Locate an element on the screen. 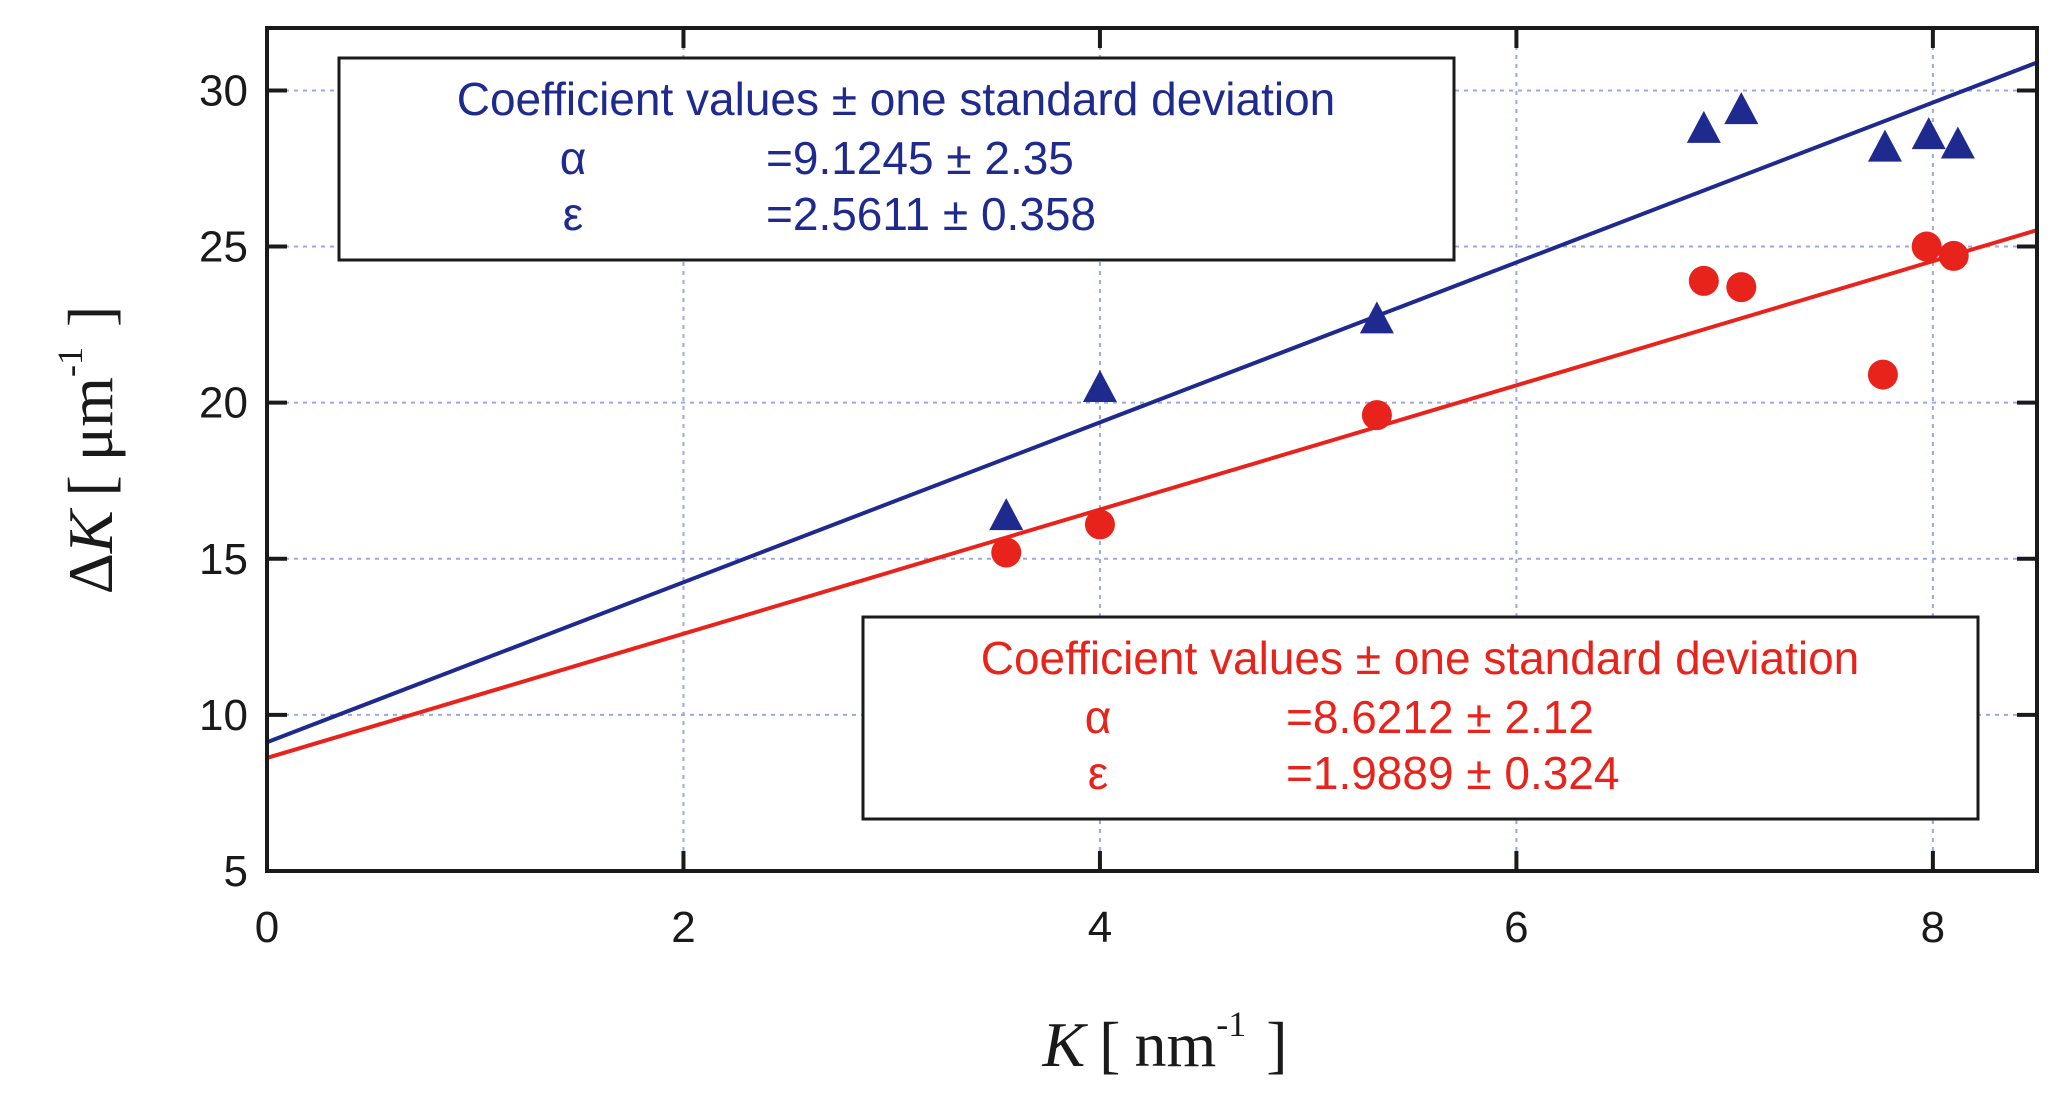 This screenshot has width=2072, height=1112. y-tick-label: 10 is located at coordinates (223, 715).